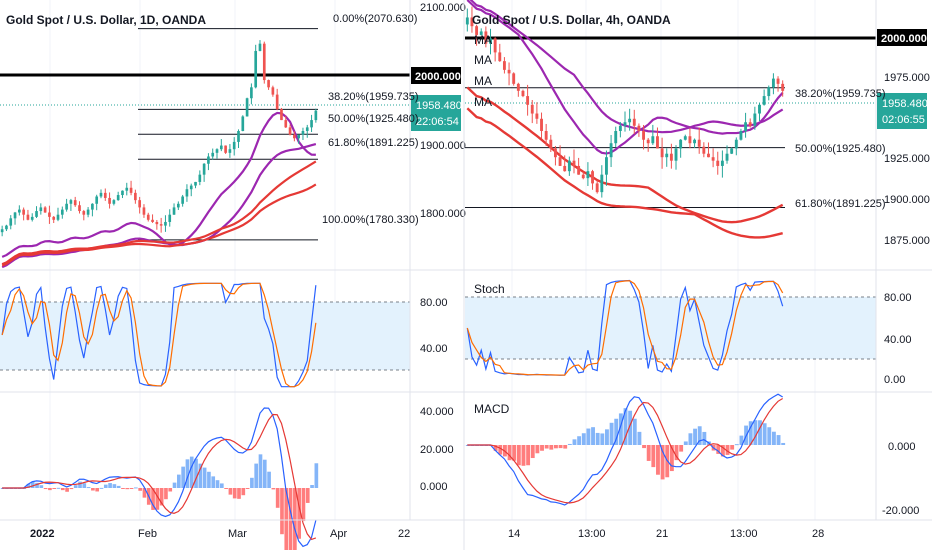 This screenshot has width=932, height=555. I want to click on left-fib-lines, so click(228, 134).